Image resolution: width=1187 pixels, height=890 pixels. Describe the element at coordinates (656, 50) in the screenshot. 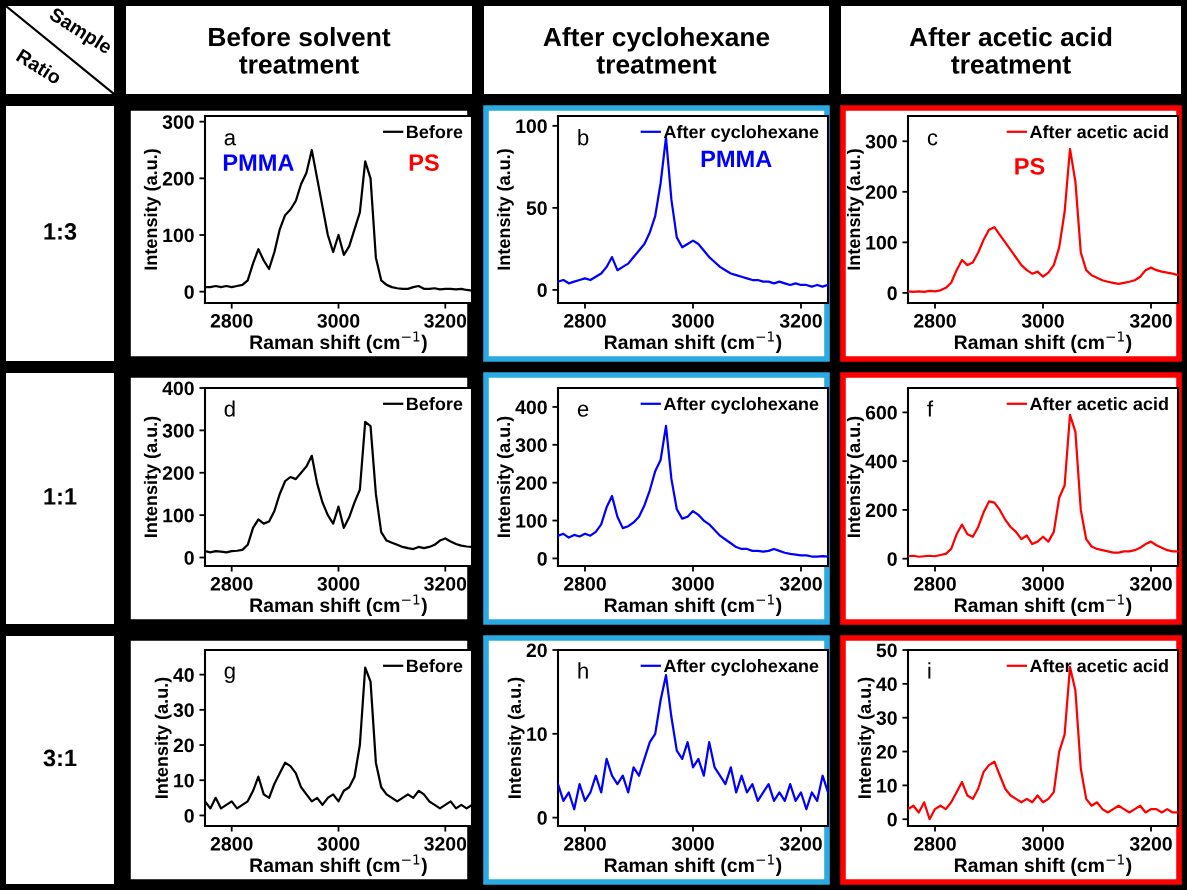

I see `text: After cyclohexane treatment` at that location.